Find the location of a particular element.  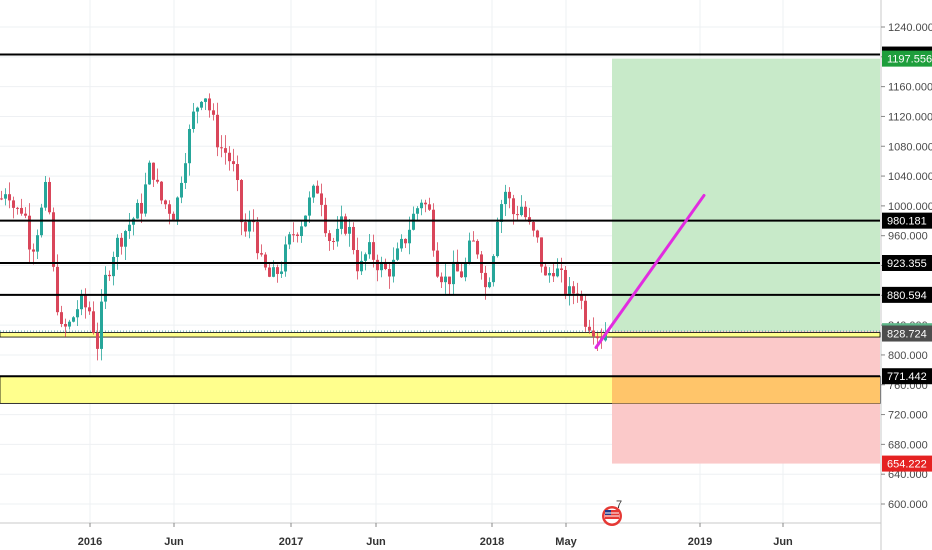

current-price-label-bg is located at coordinates (907, 333).